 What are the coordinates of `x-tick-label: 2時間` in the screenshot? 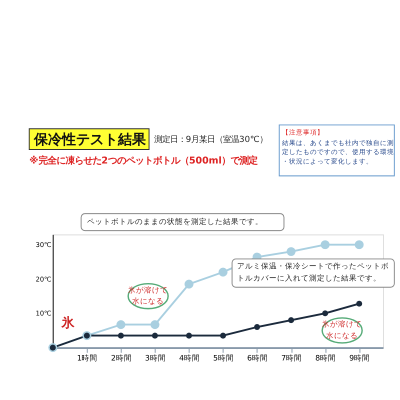 It's located at (121, 357).